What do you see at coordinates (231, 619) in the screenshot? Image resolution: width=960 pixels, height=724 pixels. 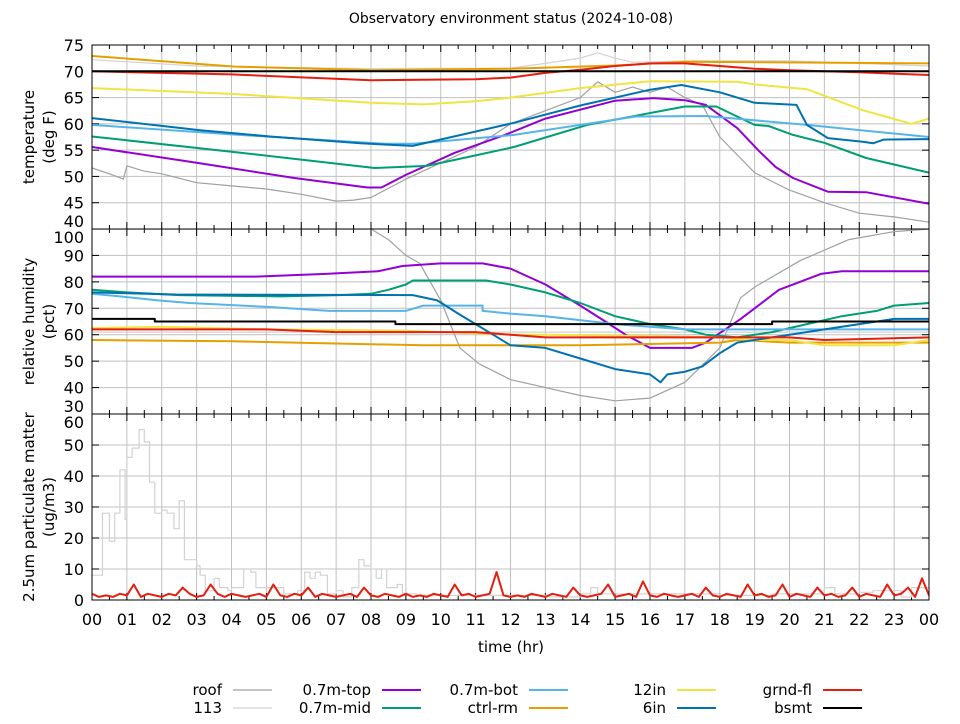 I see `x-tick-label: 04` at bounding box center [231, 619].